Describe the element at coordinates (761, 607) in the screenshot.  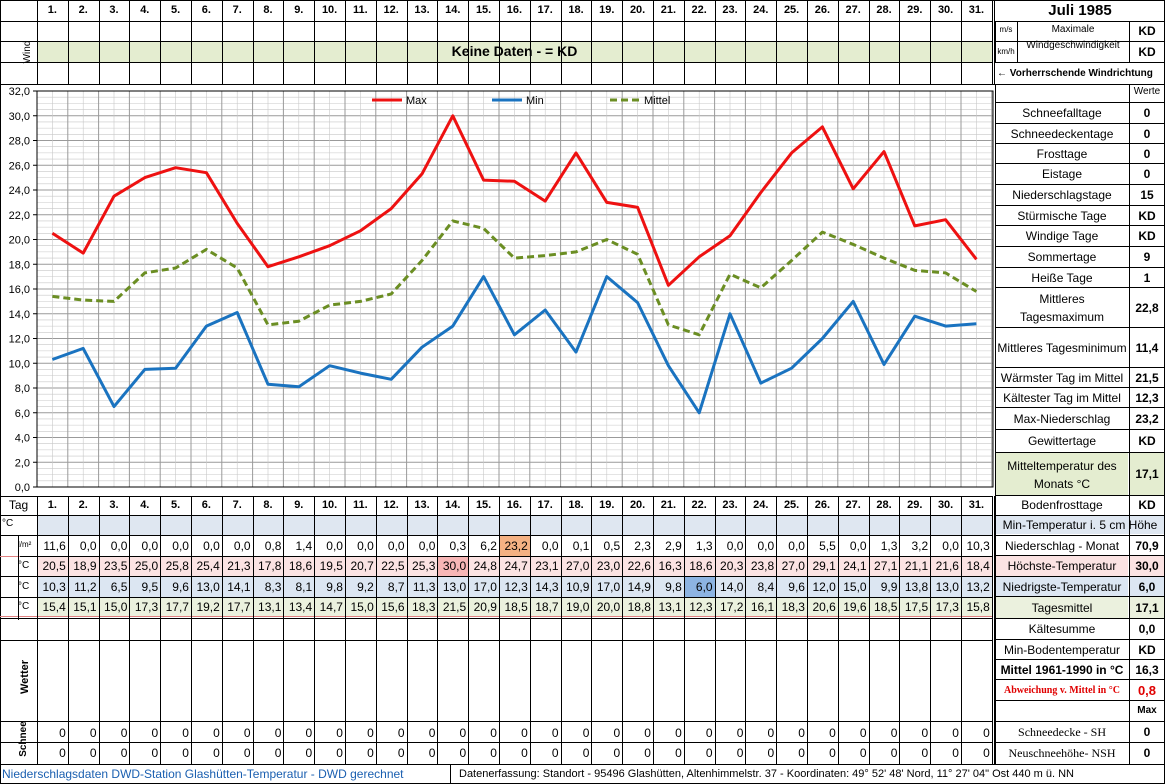
I see `mean-temp-cell: 16,1` at that location.